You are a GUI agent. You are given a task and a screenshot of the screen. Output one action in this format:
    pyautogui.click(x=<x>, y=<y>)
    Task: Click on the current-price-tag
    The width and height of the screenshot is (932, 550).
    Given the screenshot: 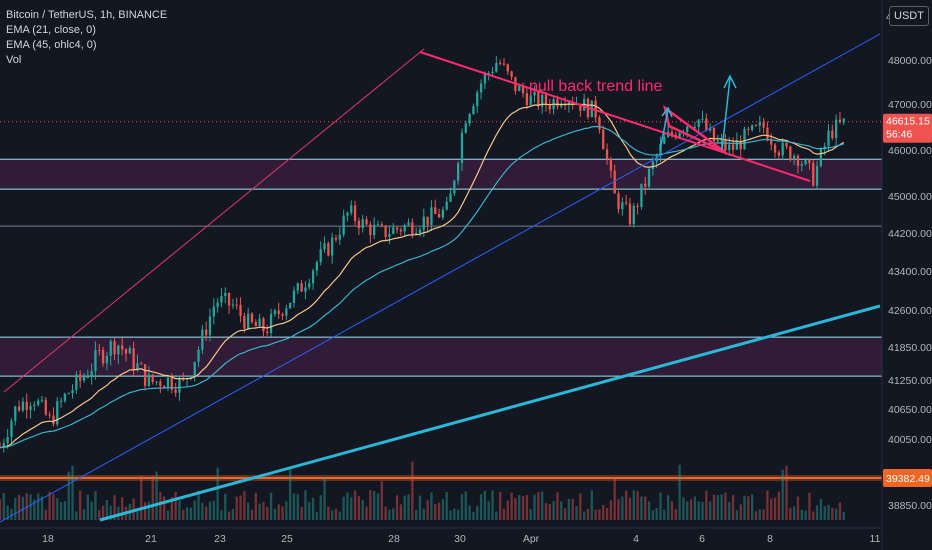 What is the action you would take?
    pyautogui.click(x=907, y=128)
    